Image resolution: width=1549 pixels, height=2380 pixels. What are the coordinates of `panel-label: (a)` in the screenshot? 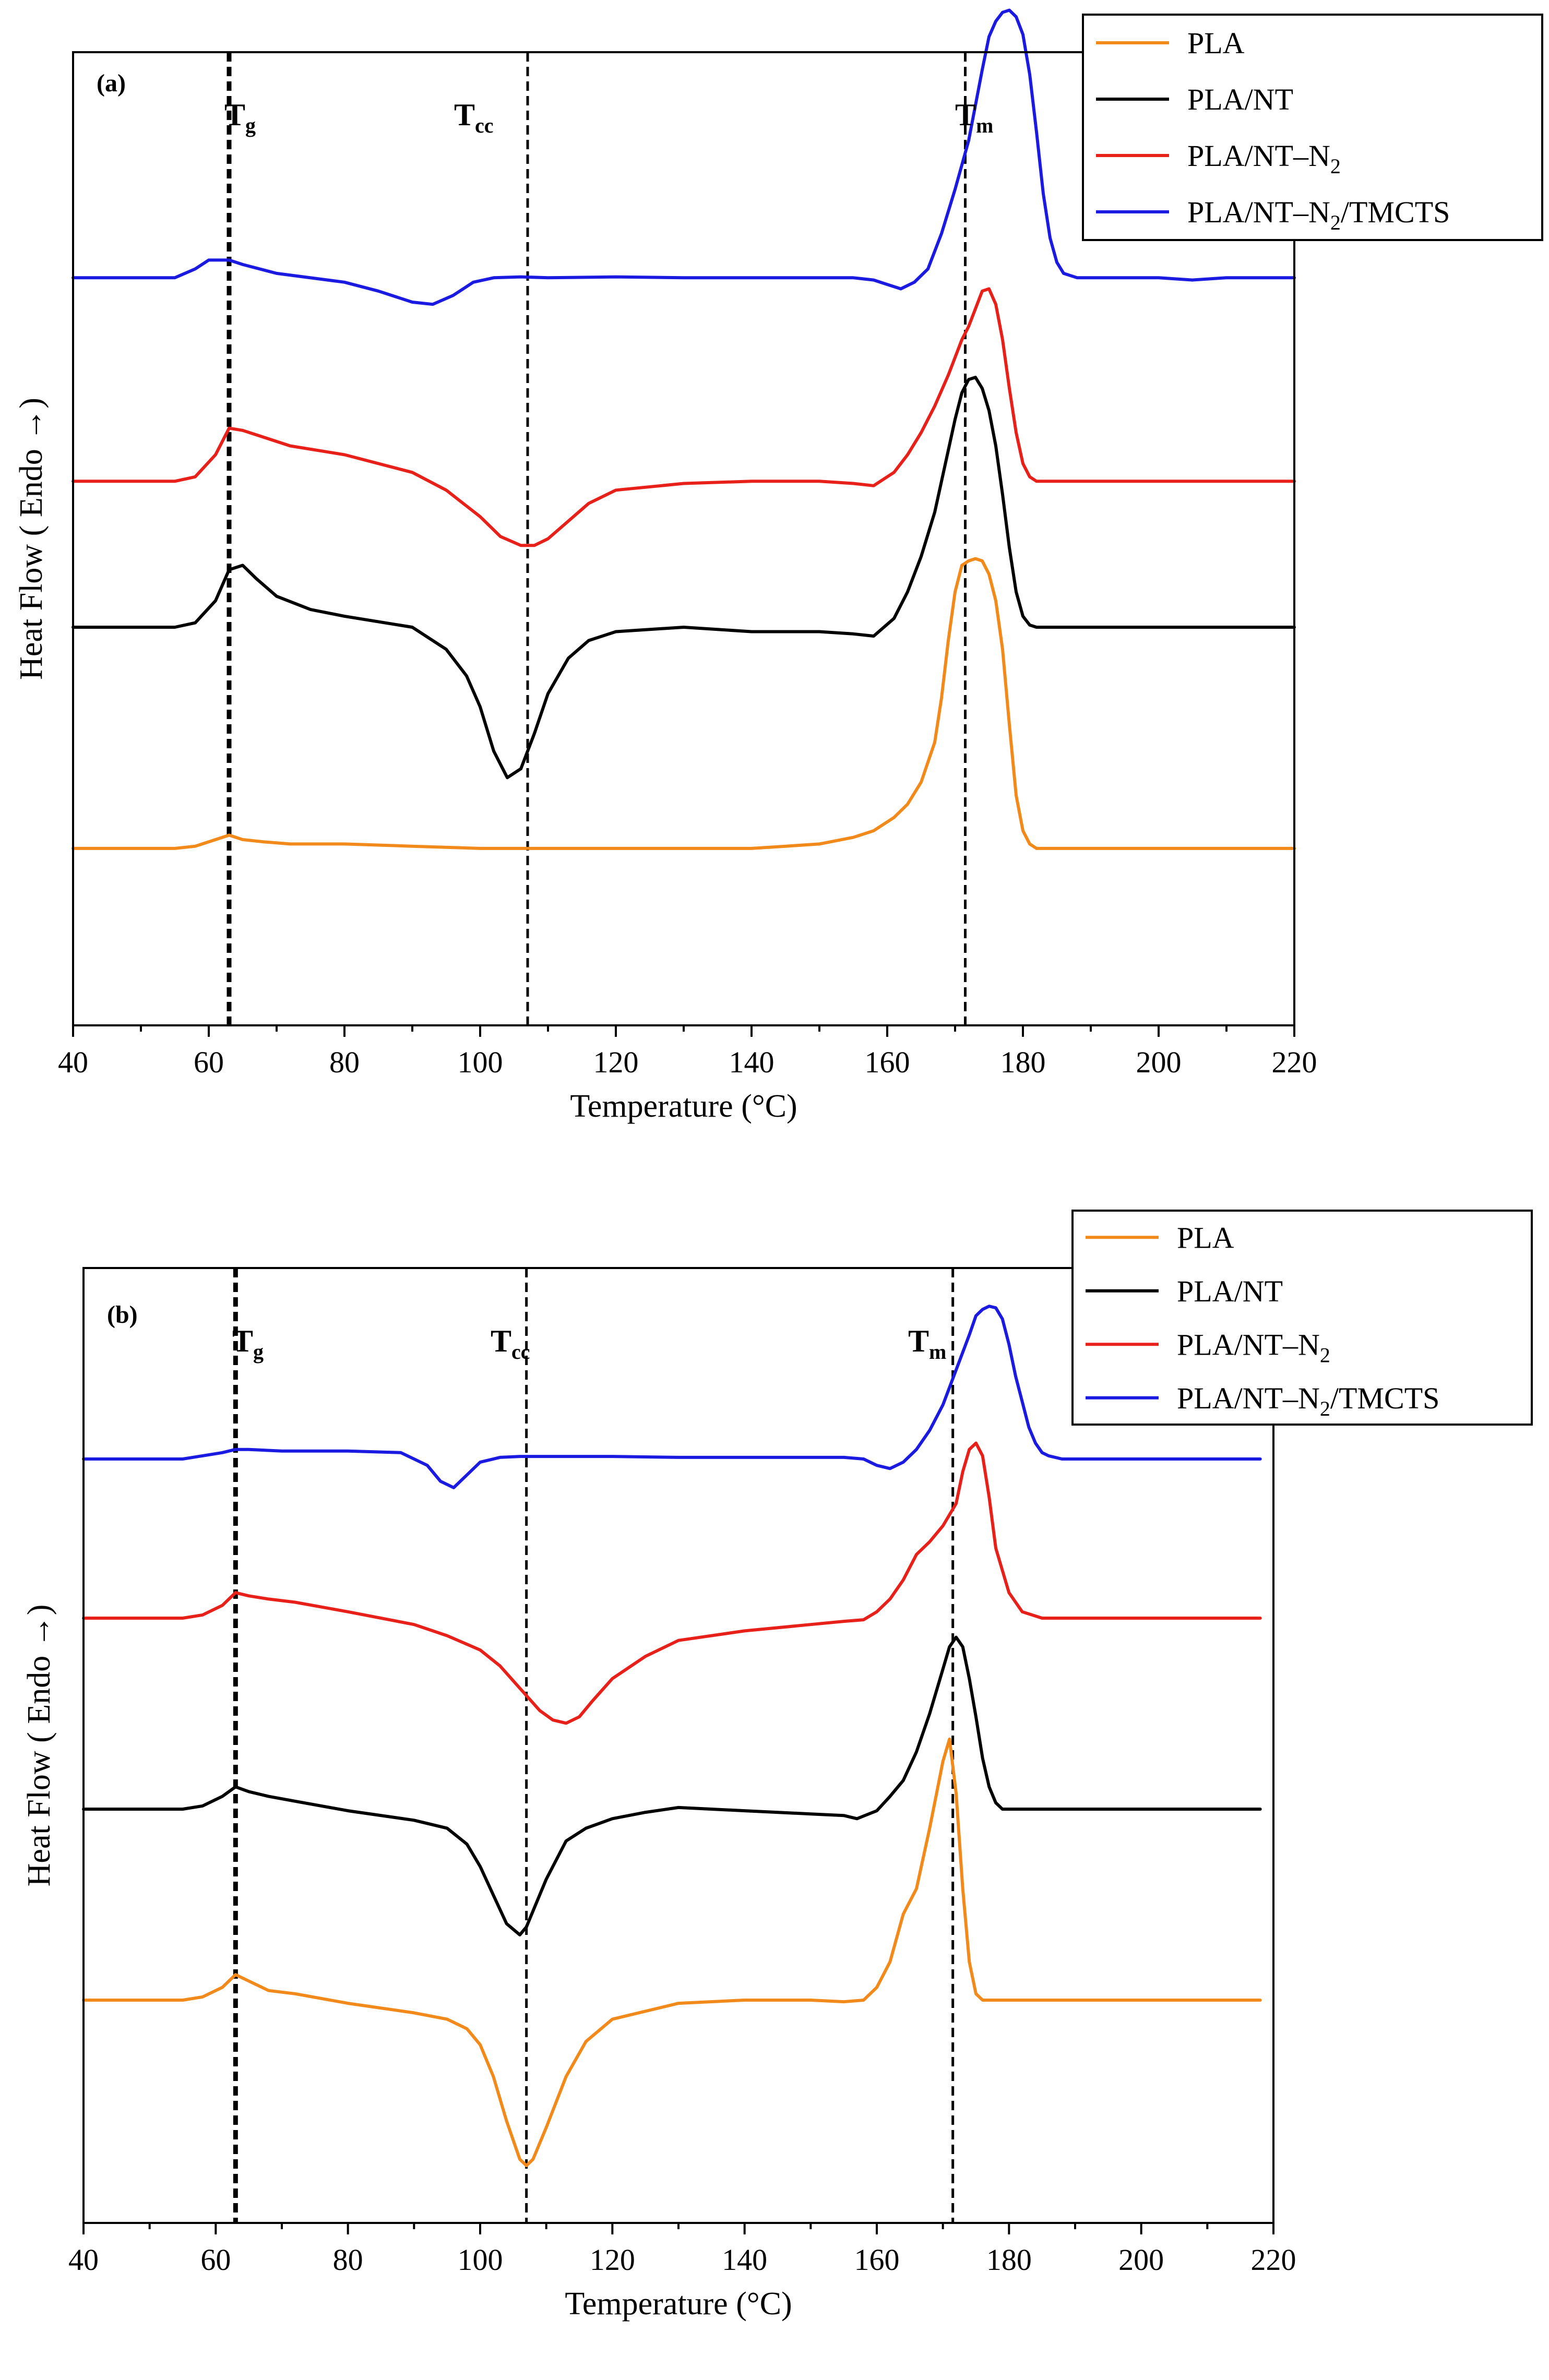 It's located at (111, 83).